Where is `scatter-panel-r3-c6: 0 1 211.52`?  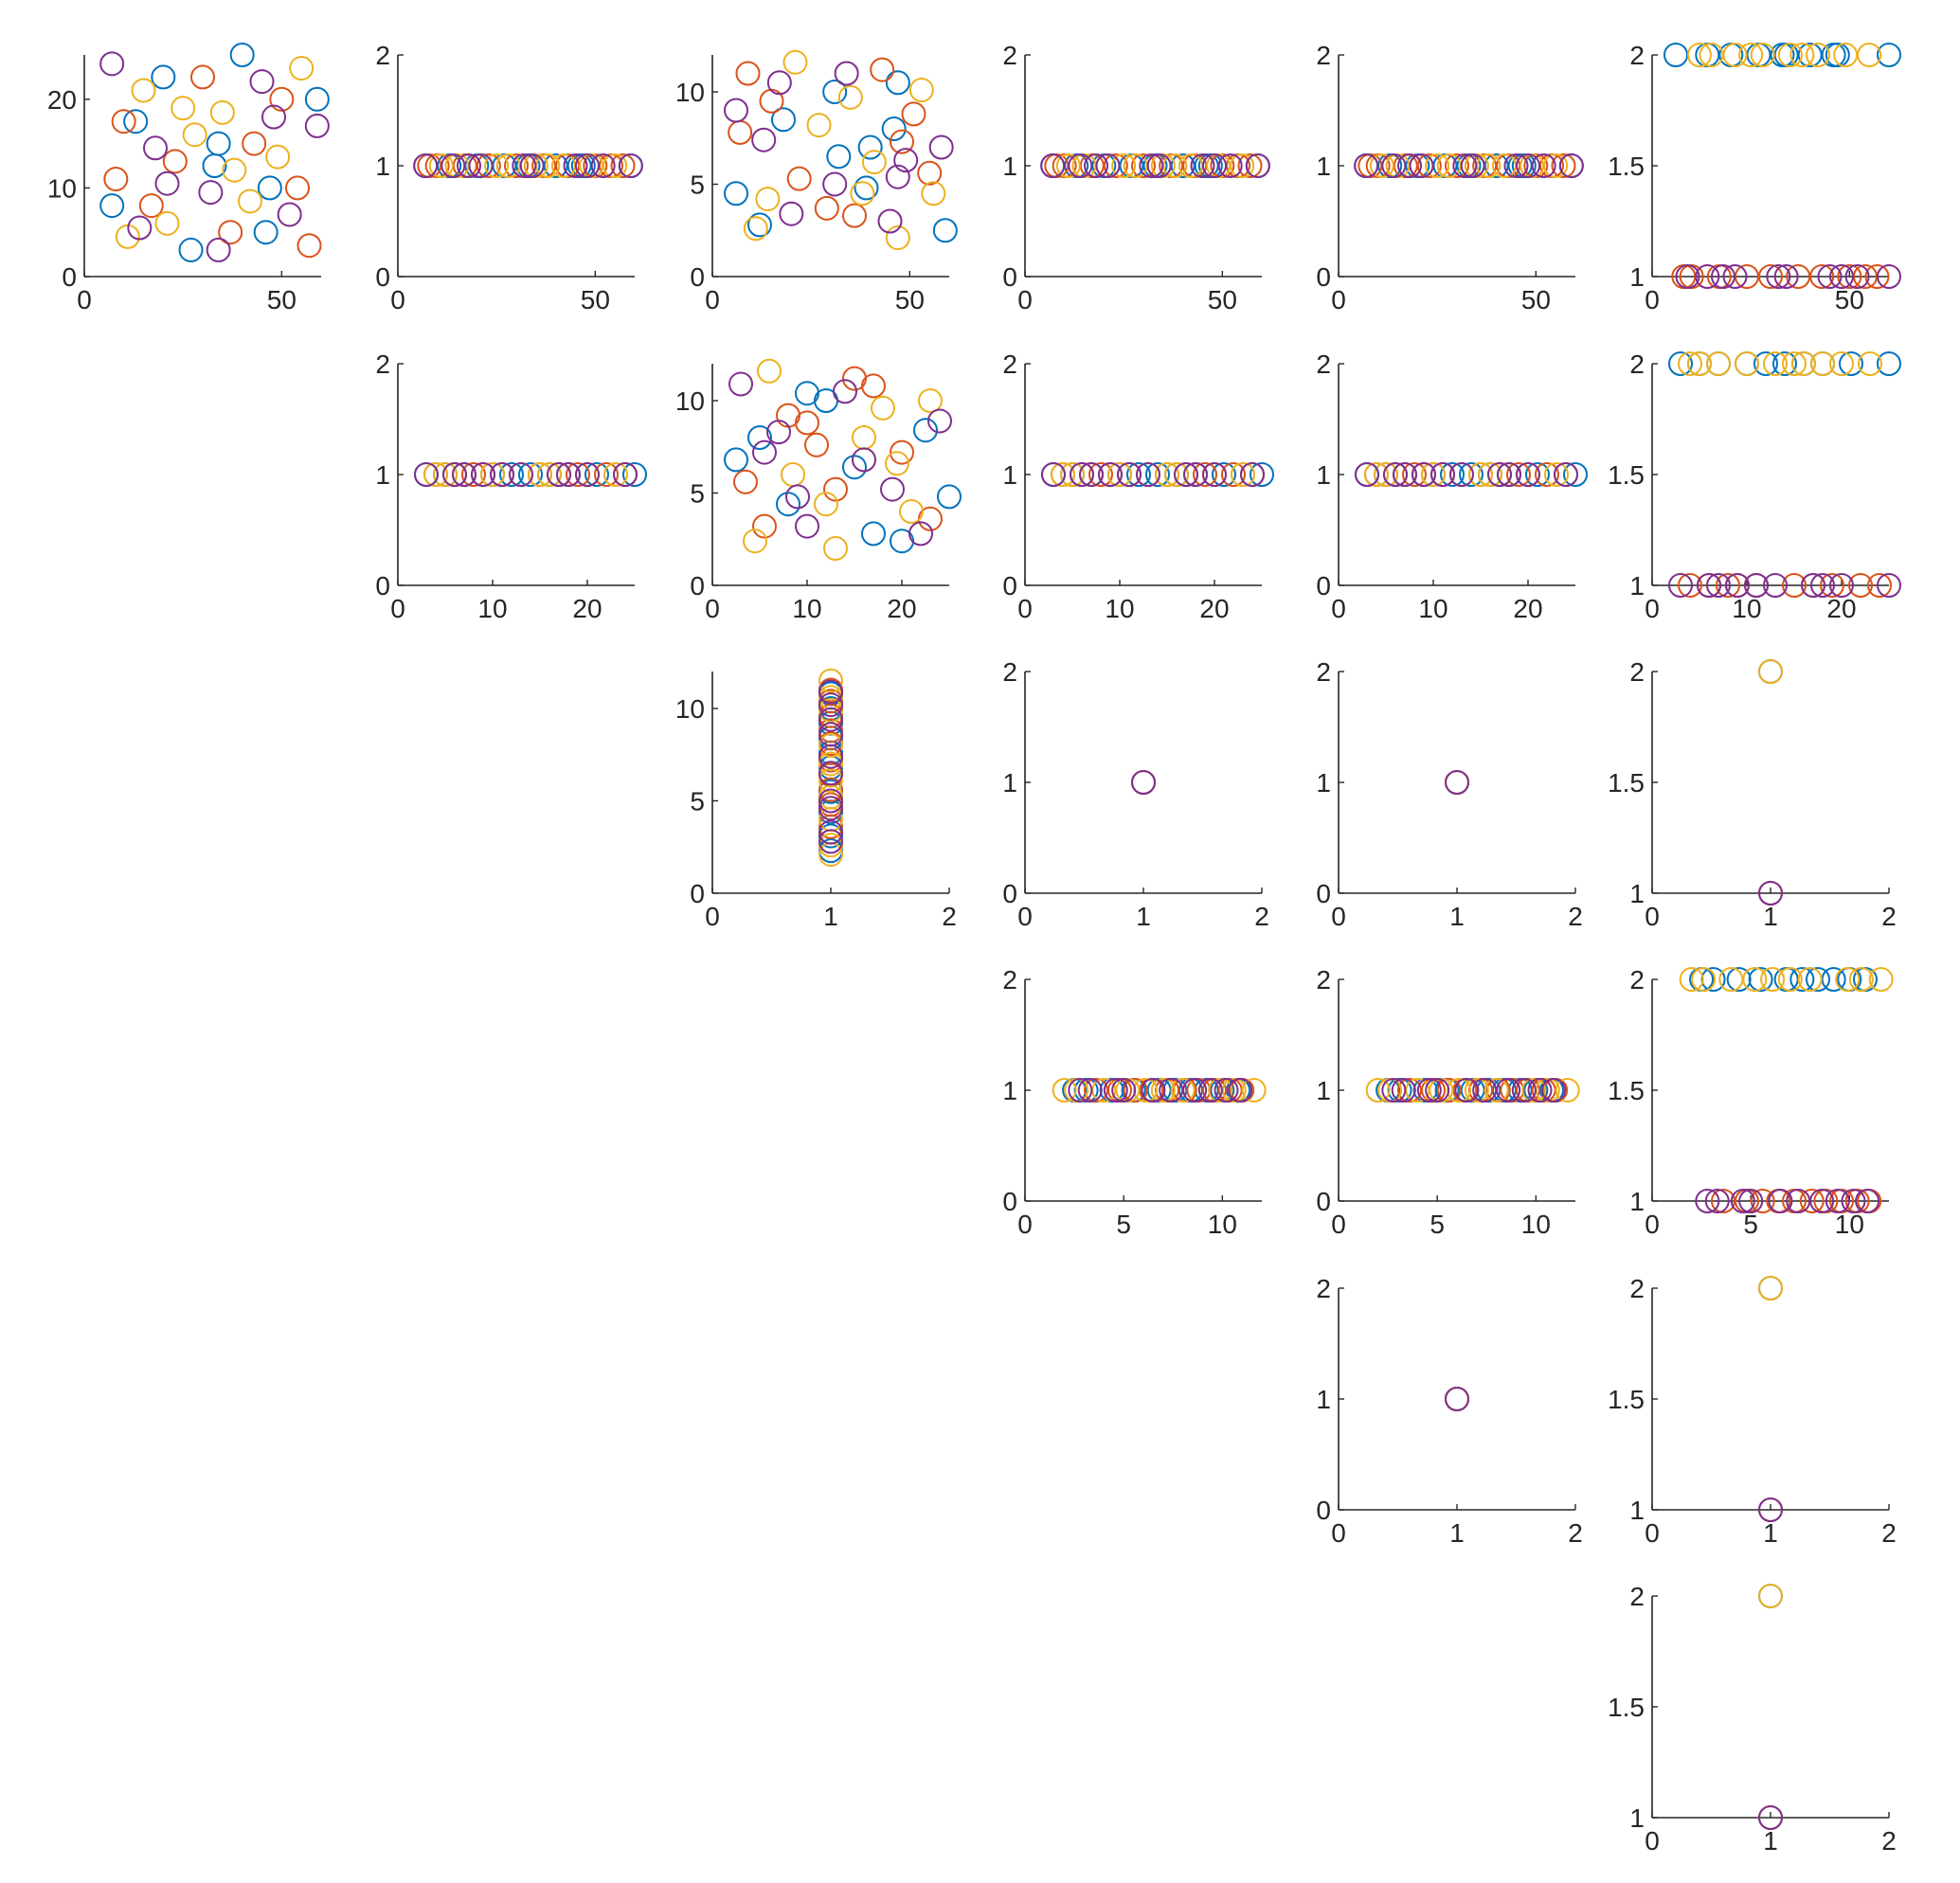 scatter-panel-r3-c6: 0 1 211.52 is located at coordinates (1752, 794).